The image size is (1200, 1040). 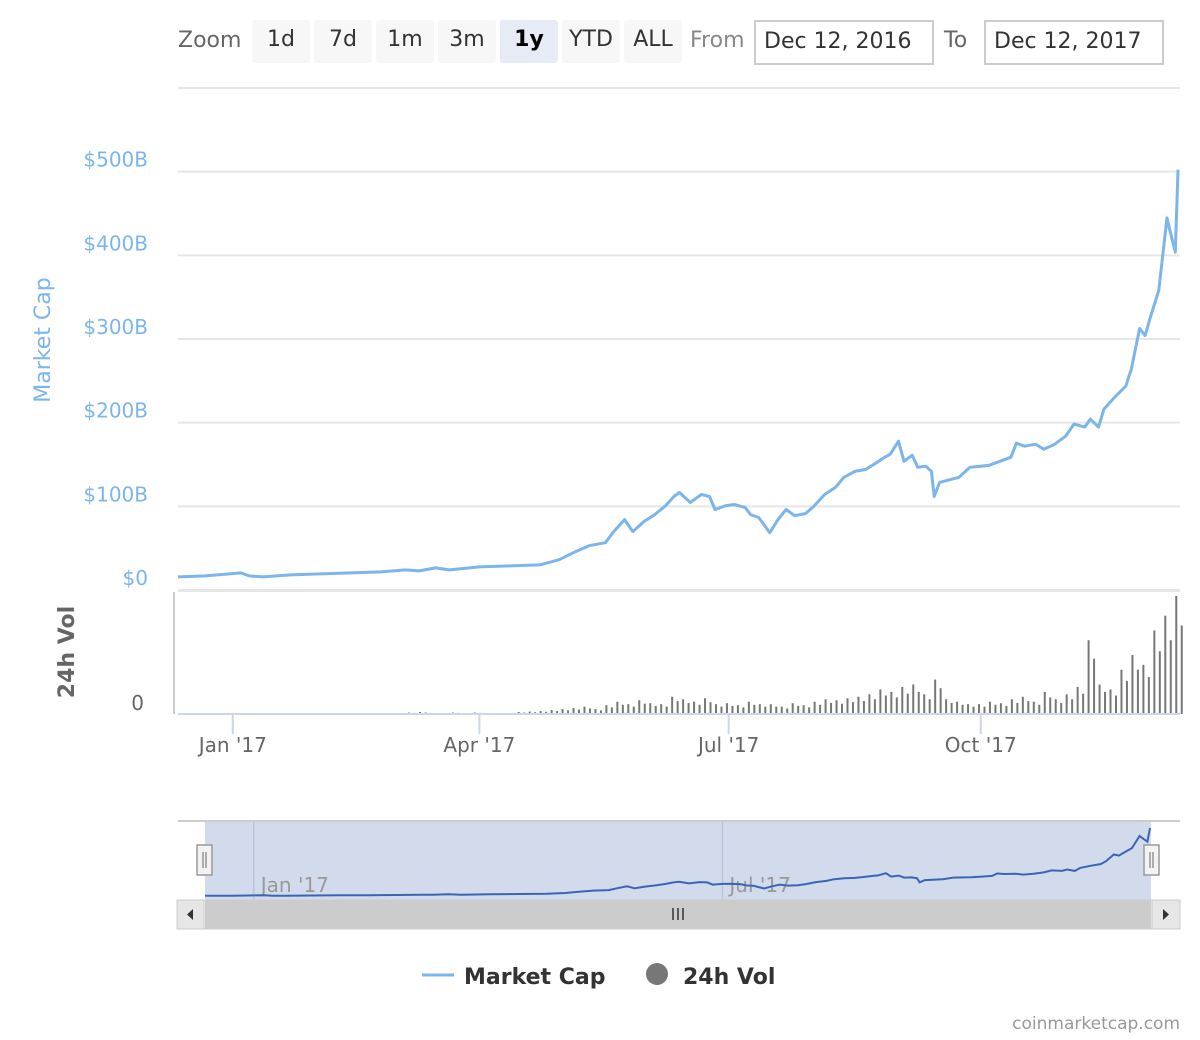 I want to click on x-tick-label: Apr '17, so click(x=479, y=745).